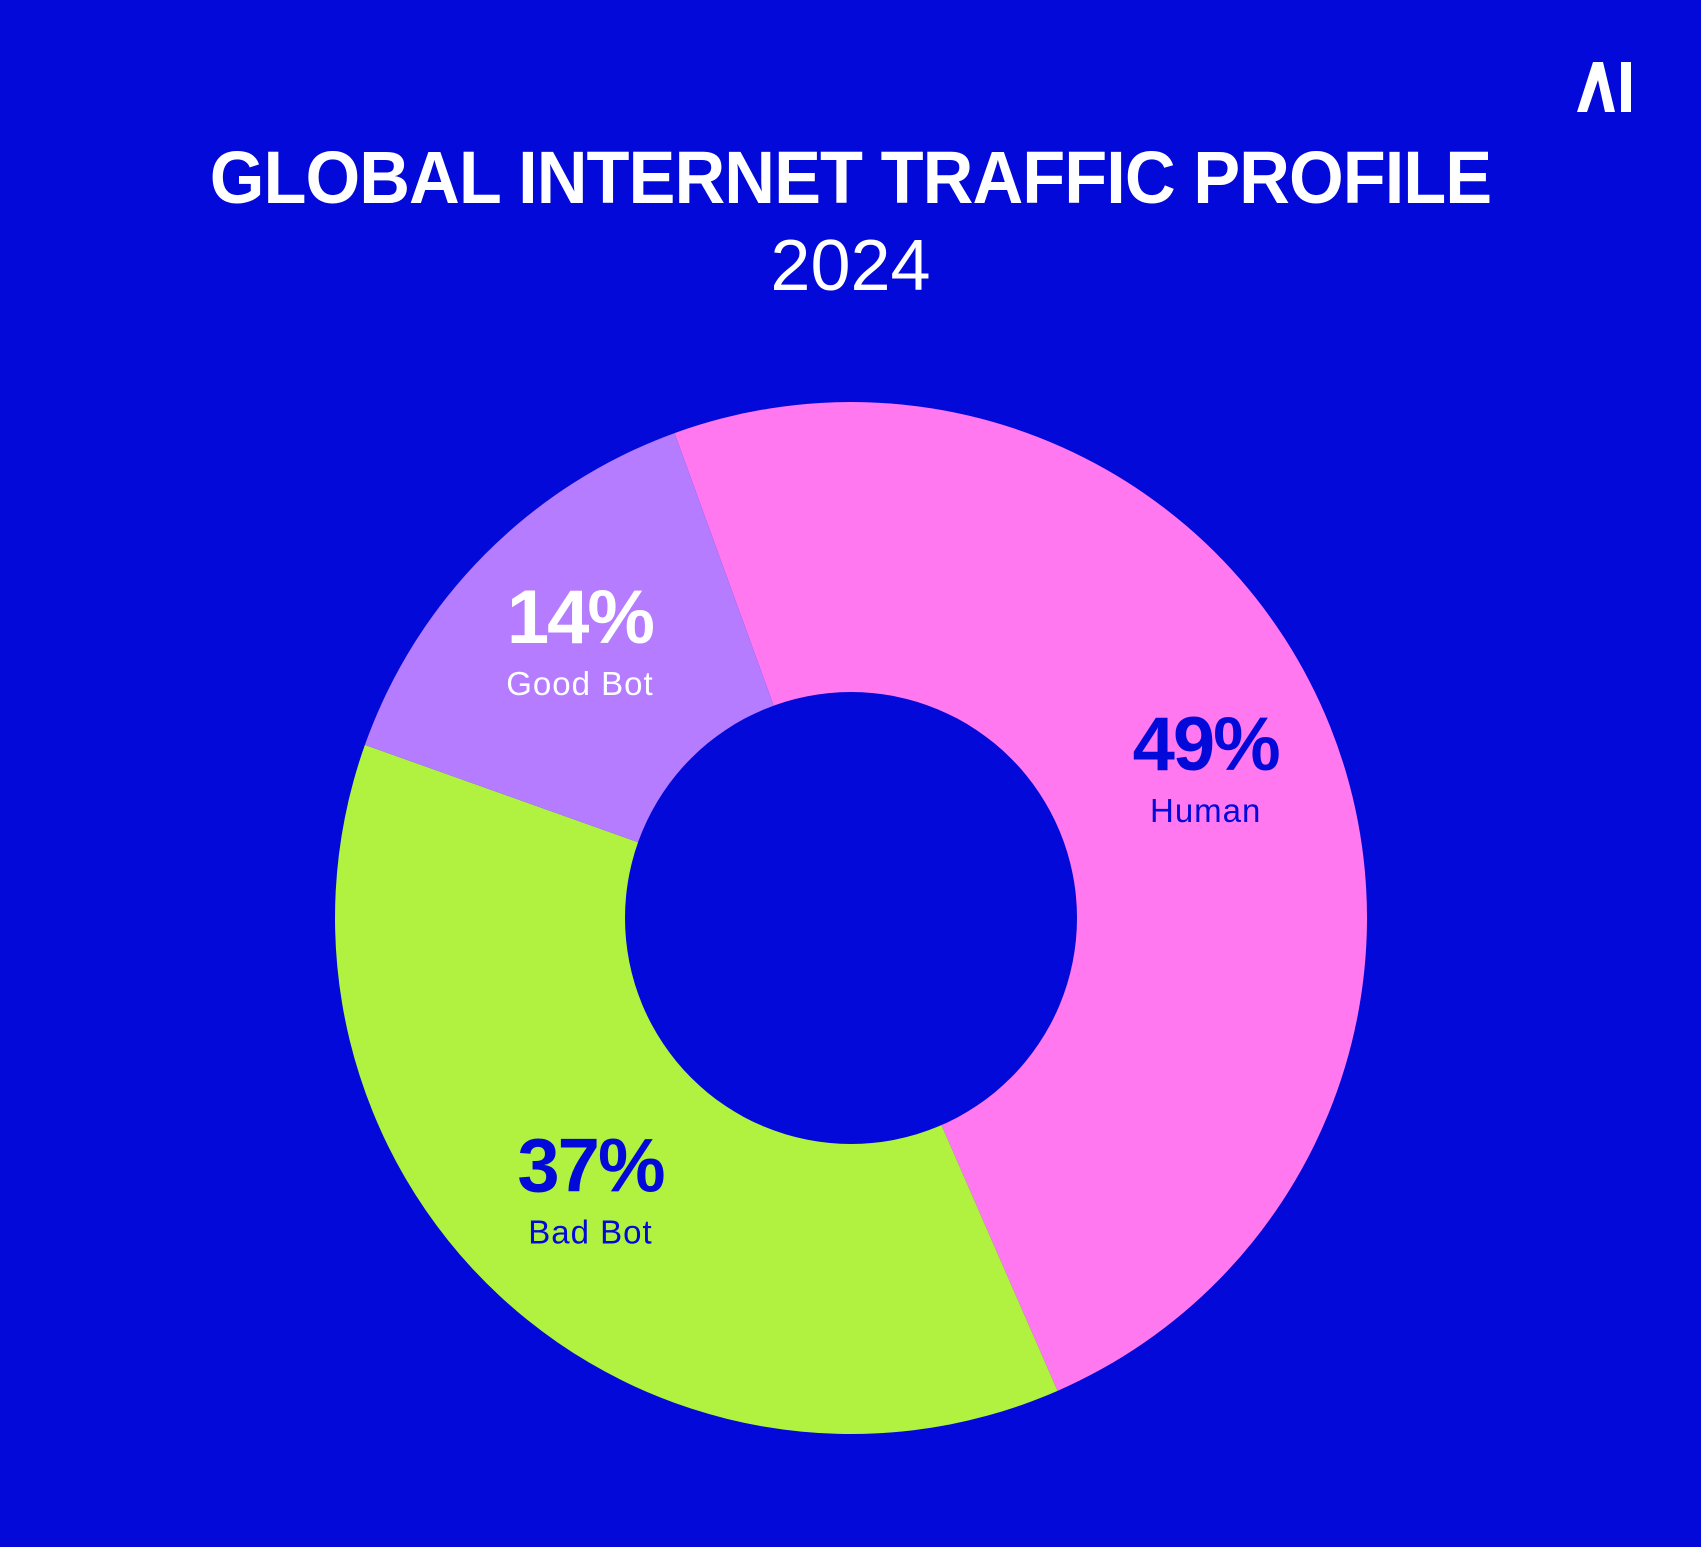  I want to click on donut-hole, so click(851, 918).